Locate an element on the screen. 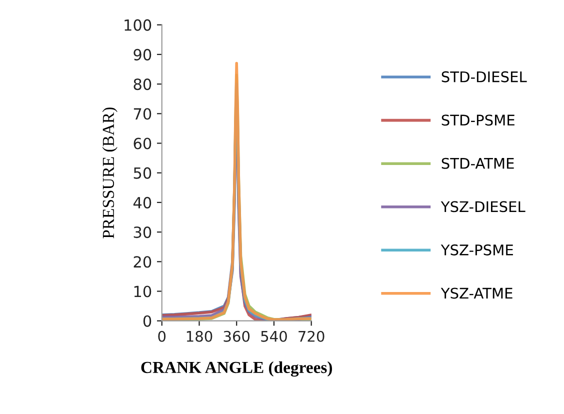  y-tick-label: 30 is located at coordinates (143, 232).